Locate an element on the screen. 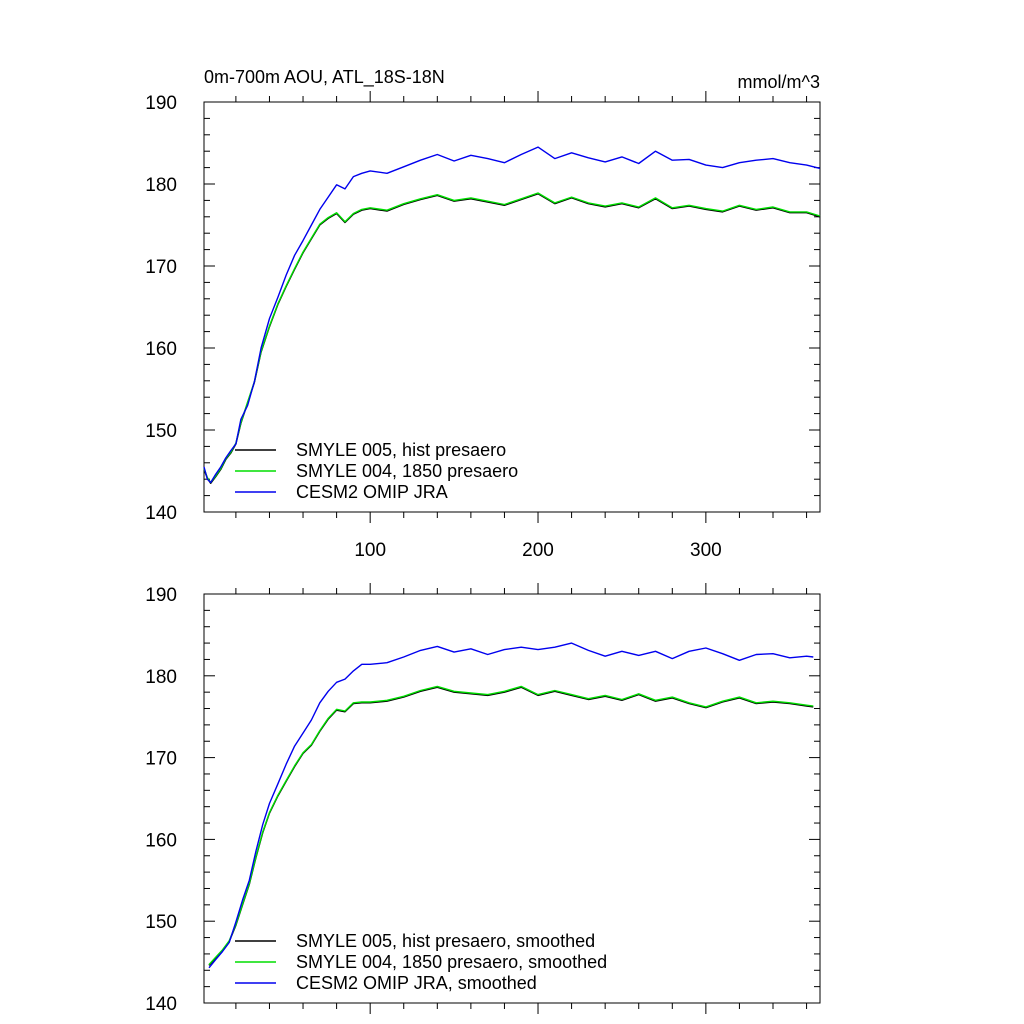 This screenshot has height=1024, width=1024. legend-label: CESM2 OMIP JRA is located at coordinates (372, 492).